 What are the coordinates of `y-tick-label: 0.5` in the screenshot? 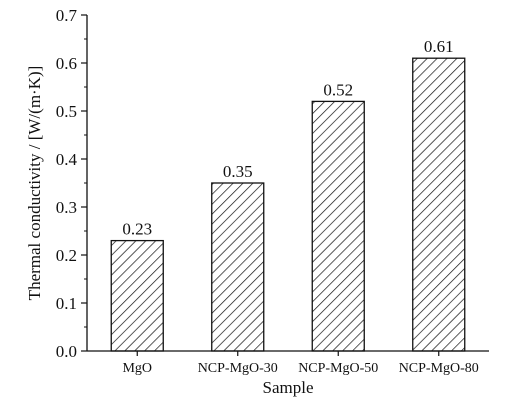 It's located at (66, 111).